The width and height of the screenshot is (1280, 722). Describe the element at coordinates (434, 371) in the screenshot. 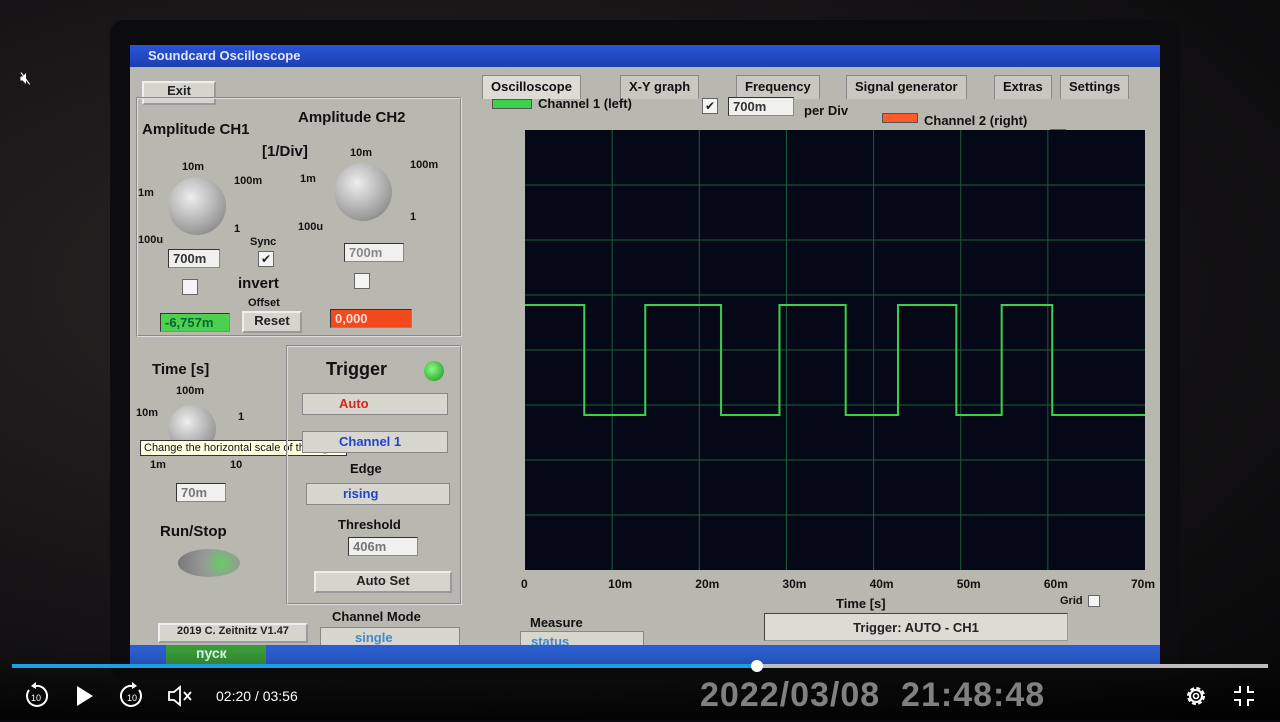

I see `trigger-led-icon` at that location.